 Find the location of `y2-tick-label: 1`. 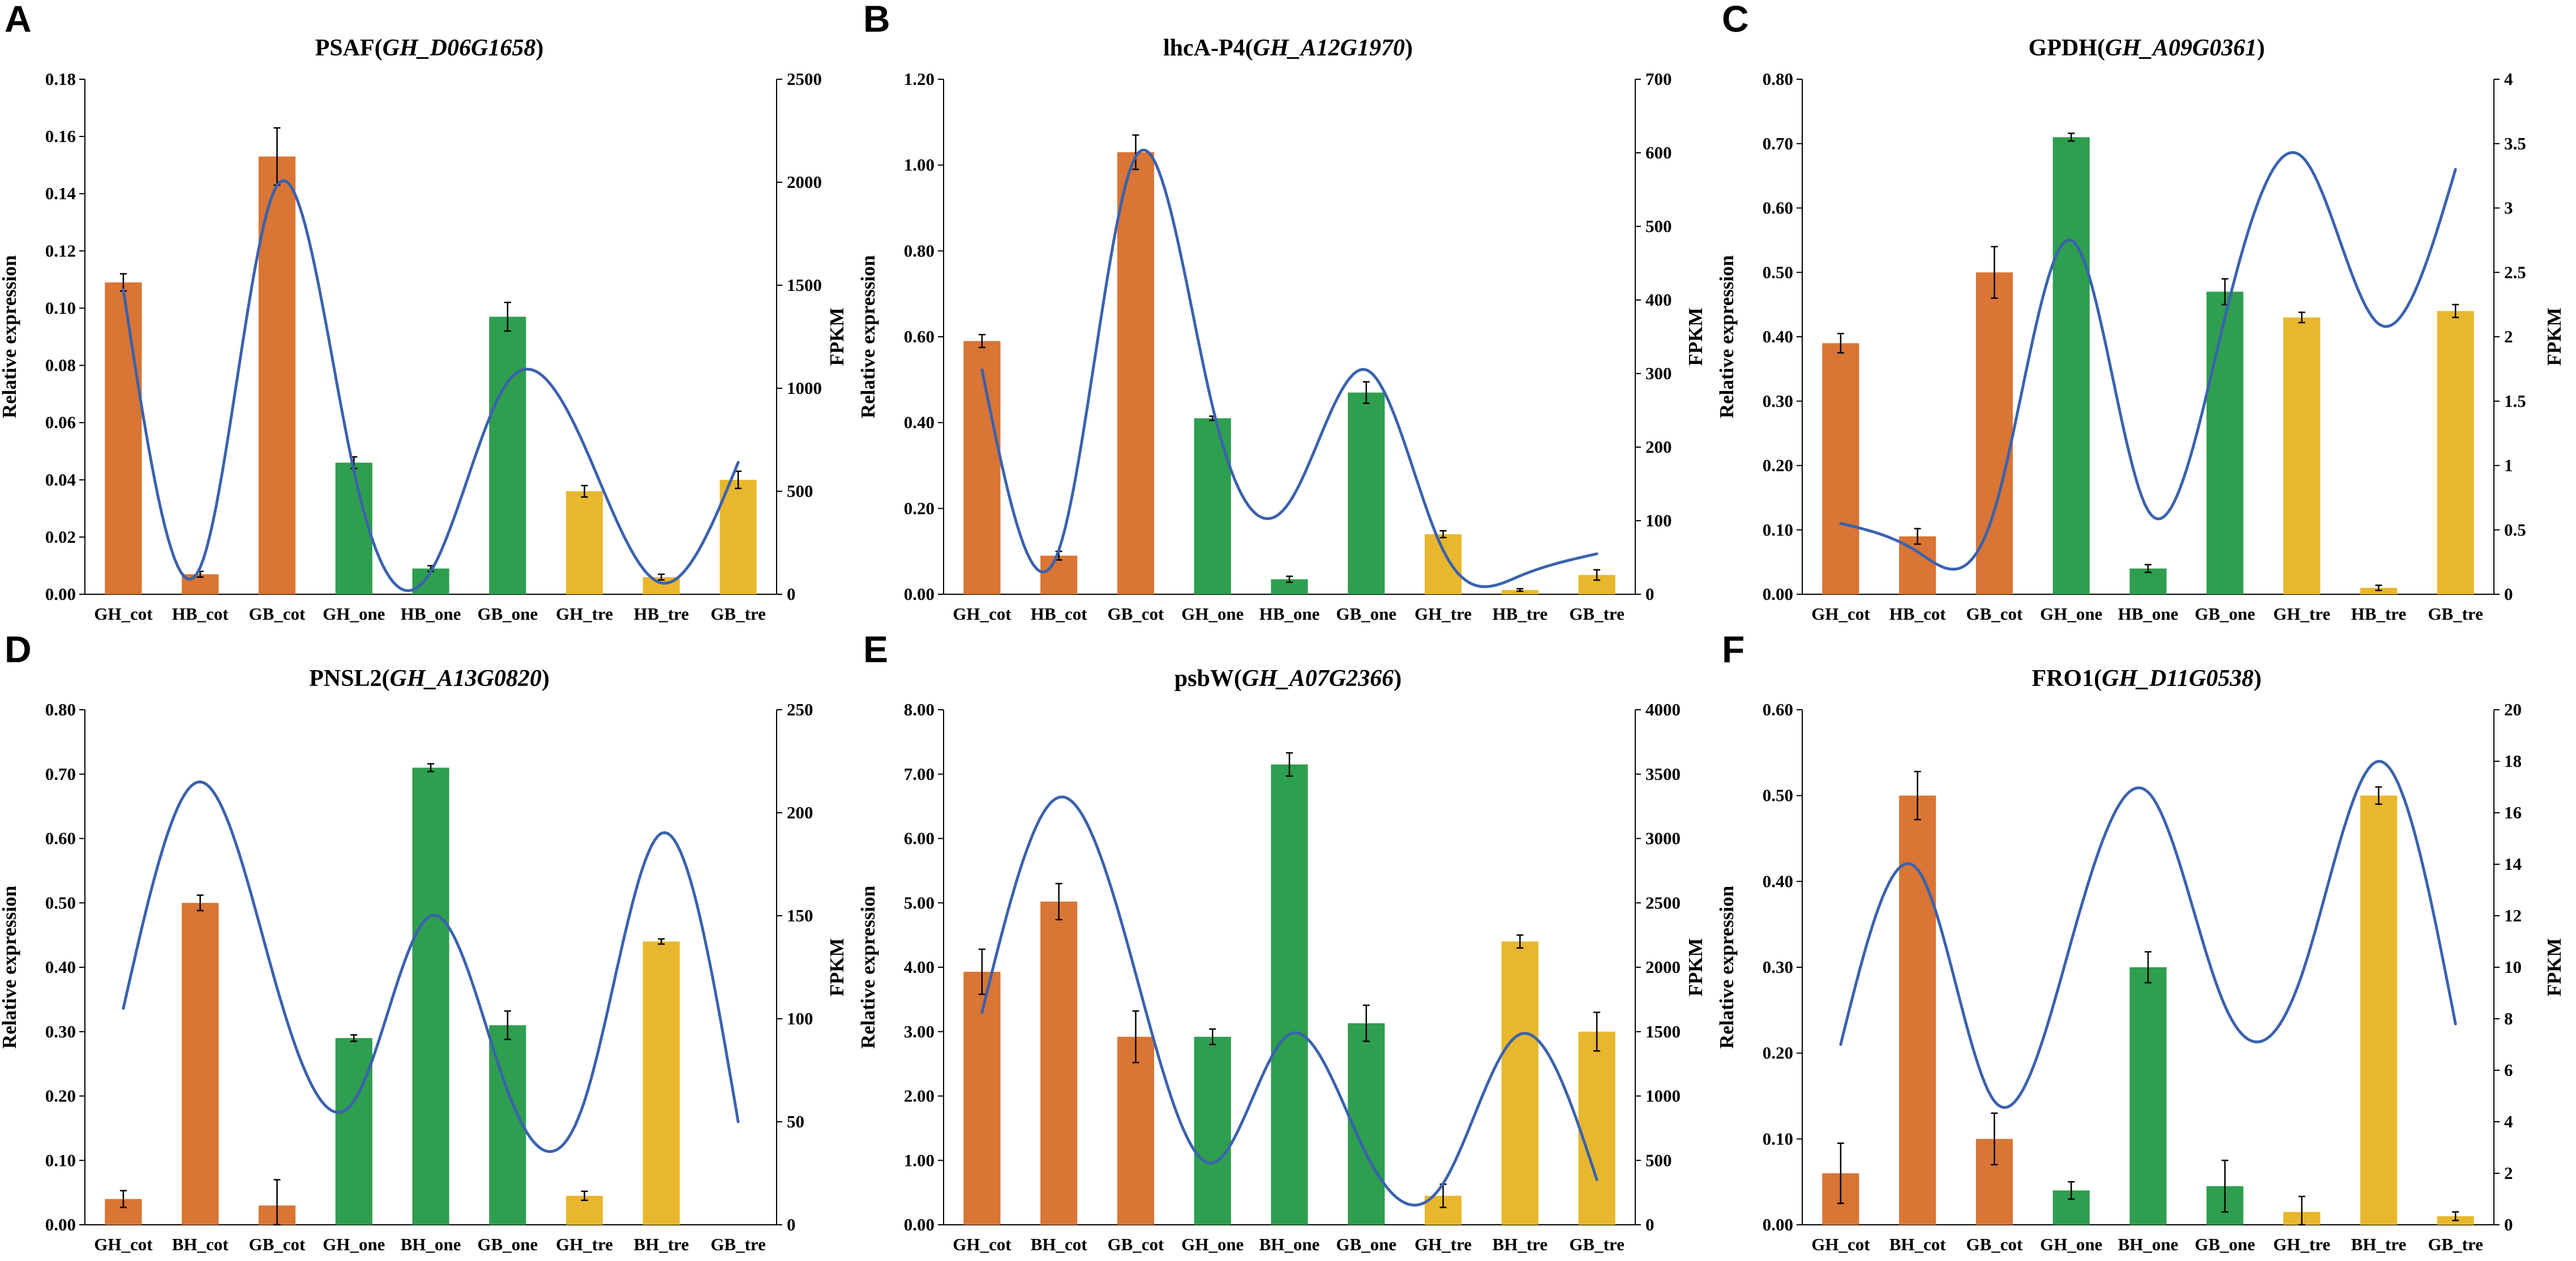

y2-tick-label: 1 is located at coordinates (2508, 465).